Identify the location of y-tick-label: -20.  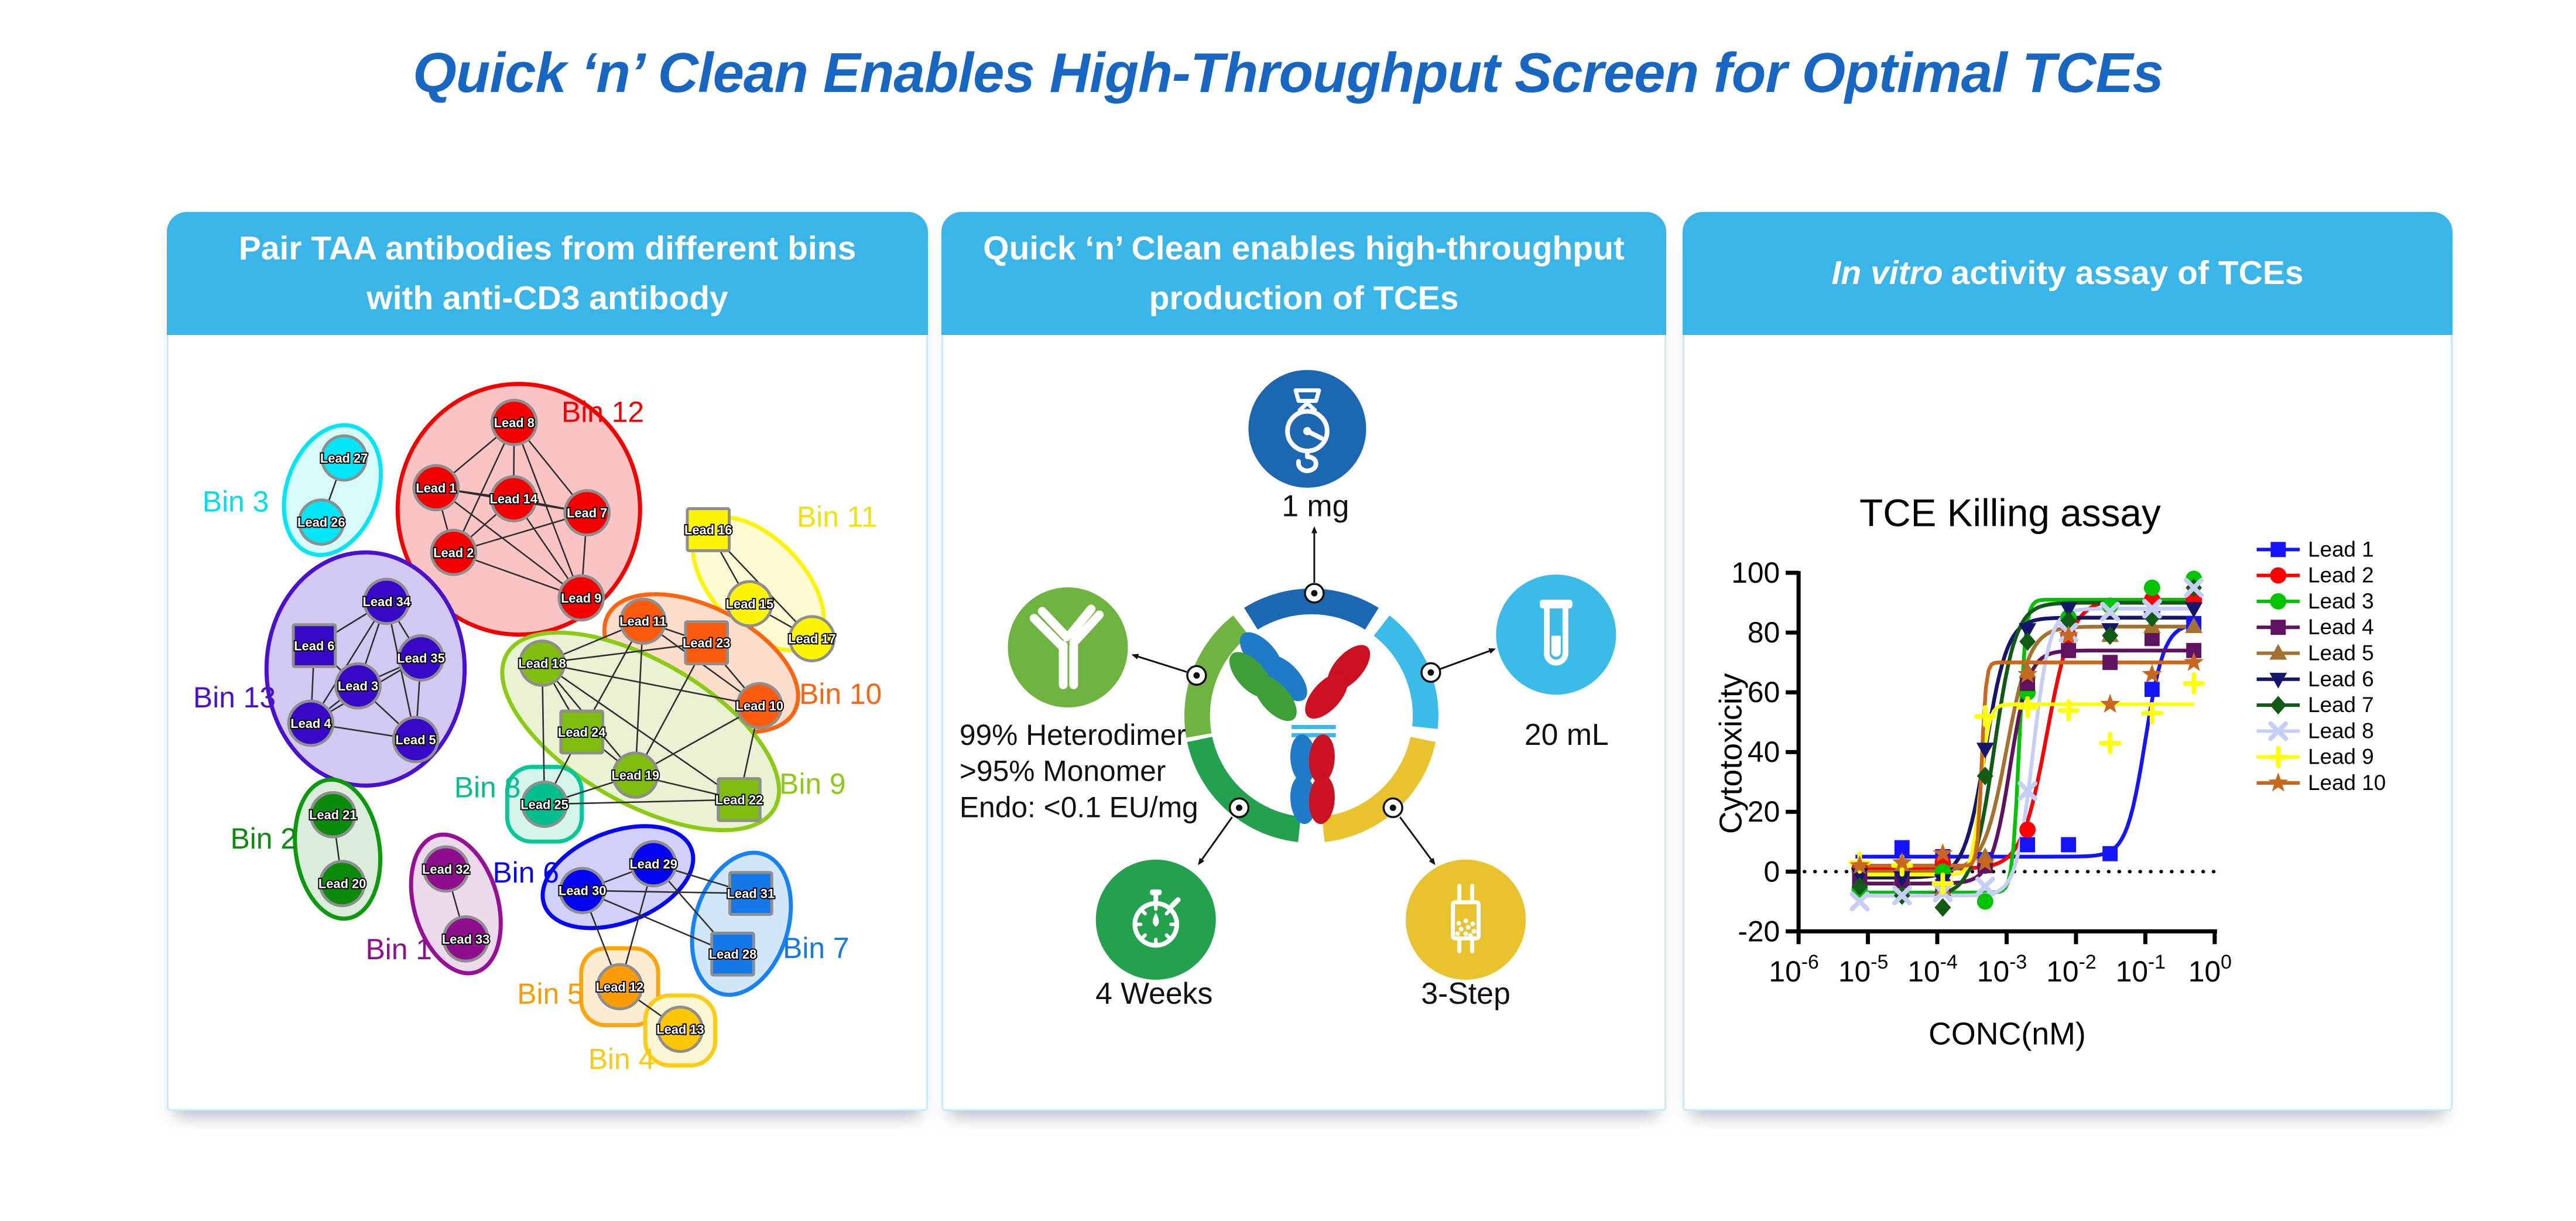
(1759, 931).